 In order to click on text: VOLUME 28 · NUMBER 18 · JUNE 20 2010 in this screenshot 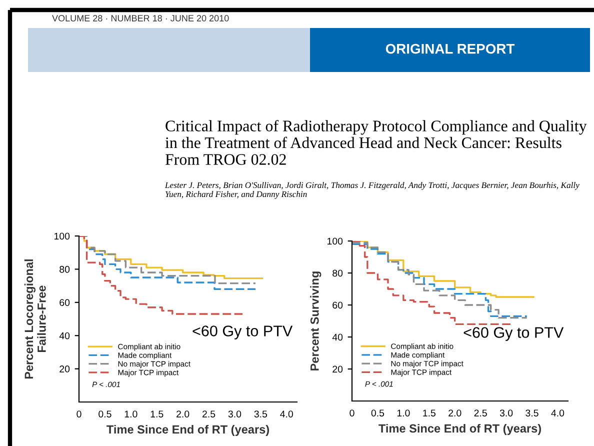, I will do `click(140, 18)`.